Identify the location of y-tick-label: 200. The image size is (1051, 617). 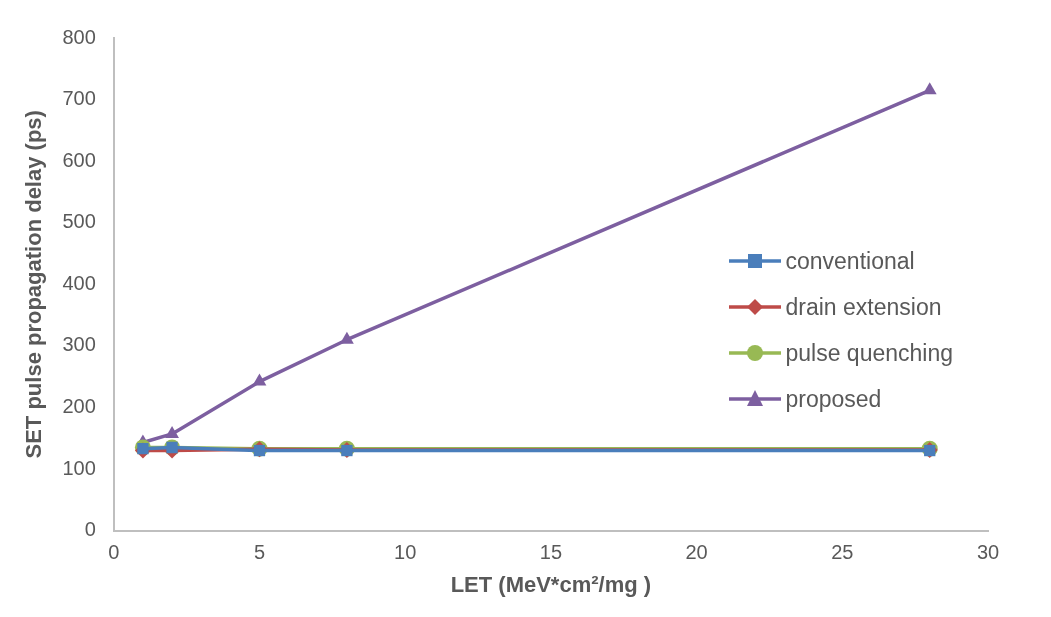
(79, 405).